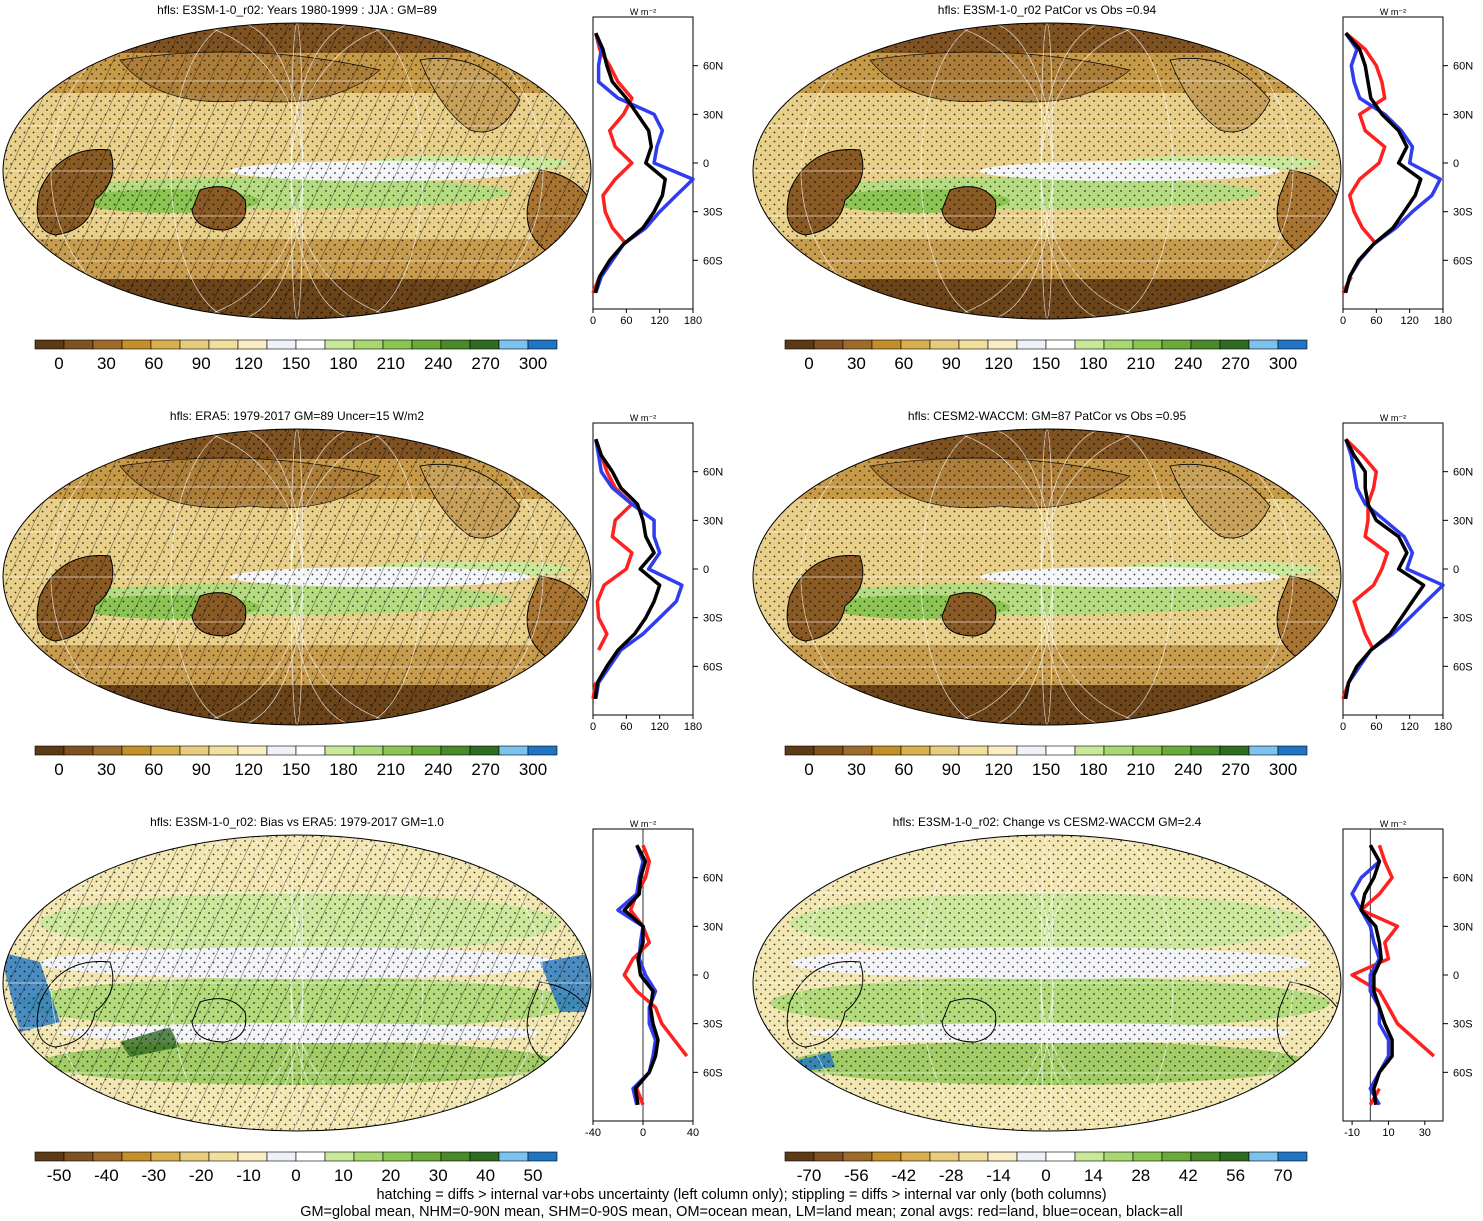 The width and height of the screenshot is (1483, 1221). Describe the element at coordinates (438, 363) in the screenshot. I see `colorbar-label: 240` at that location.